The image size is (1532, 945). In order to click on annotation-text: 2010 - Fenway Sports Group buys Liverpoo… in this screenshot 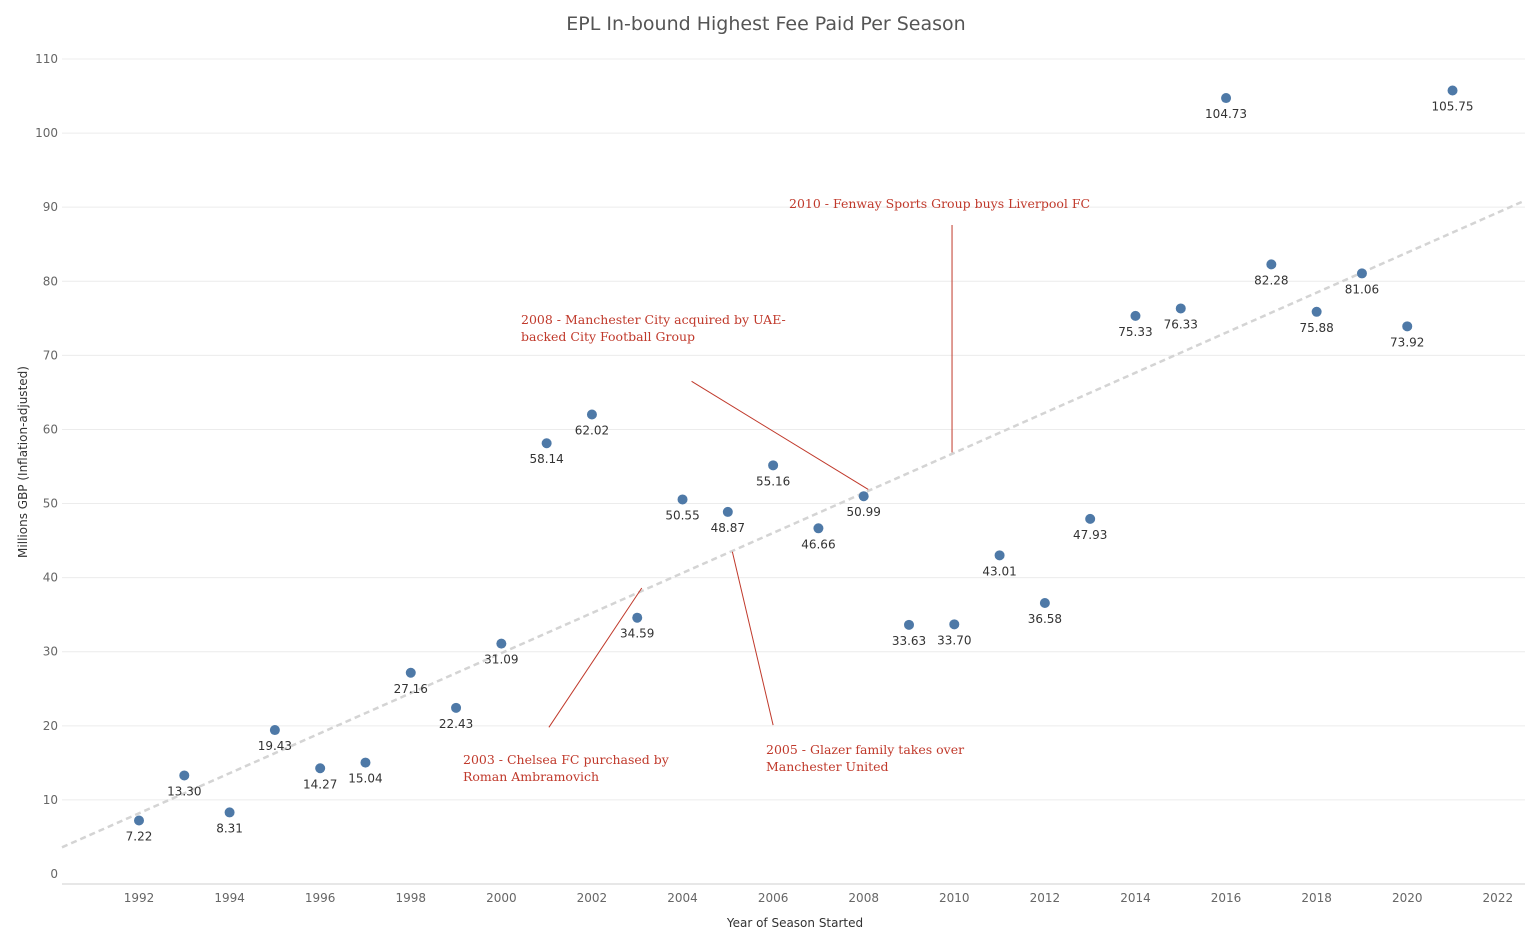, I will do `click(939, 203)`.